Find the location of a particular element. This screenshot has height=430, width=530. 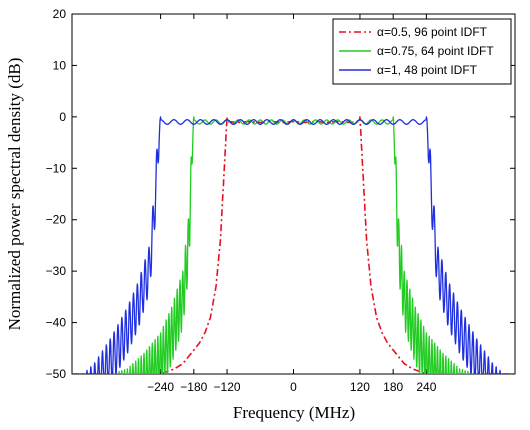

y-tick-label: −20 is located at coordinates (56, 220).